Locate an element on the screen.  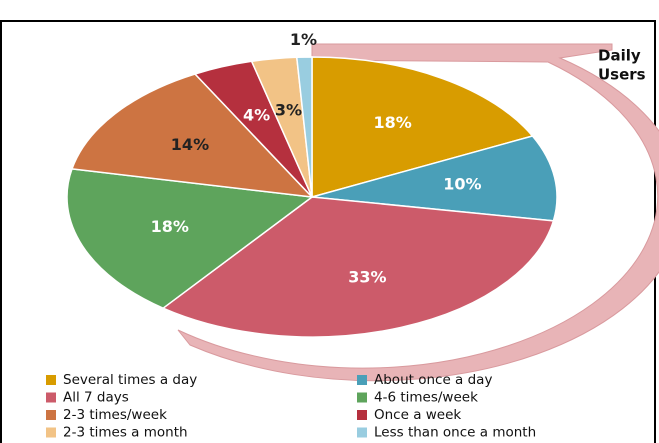
legend-label: 4-6 times/week is located at coordinates (426, 398).